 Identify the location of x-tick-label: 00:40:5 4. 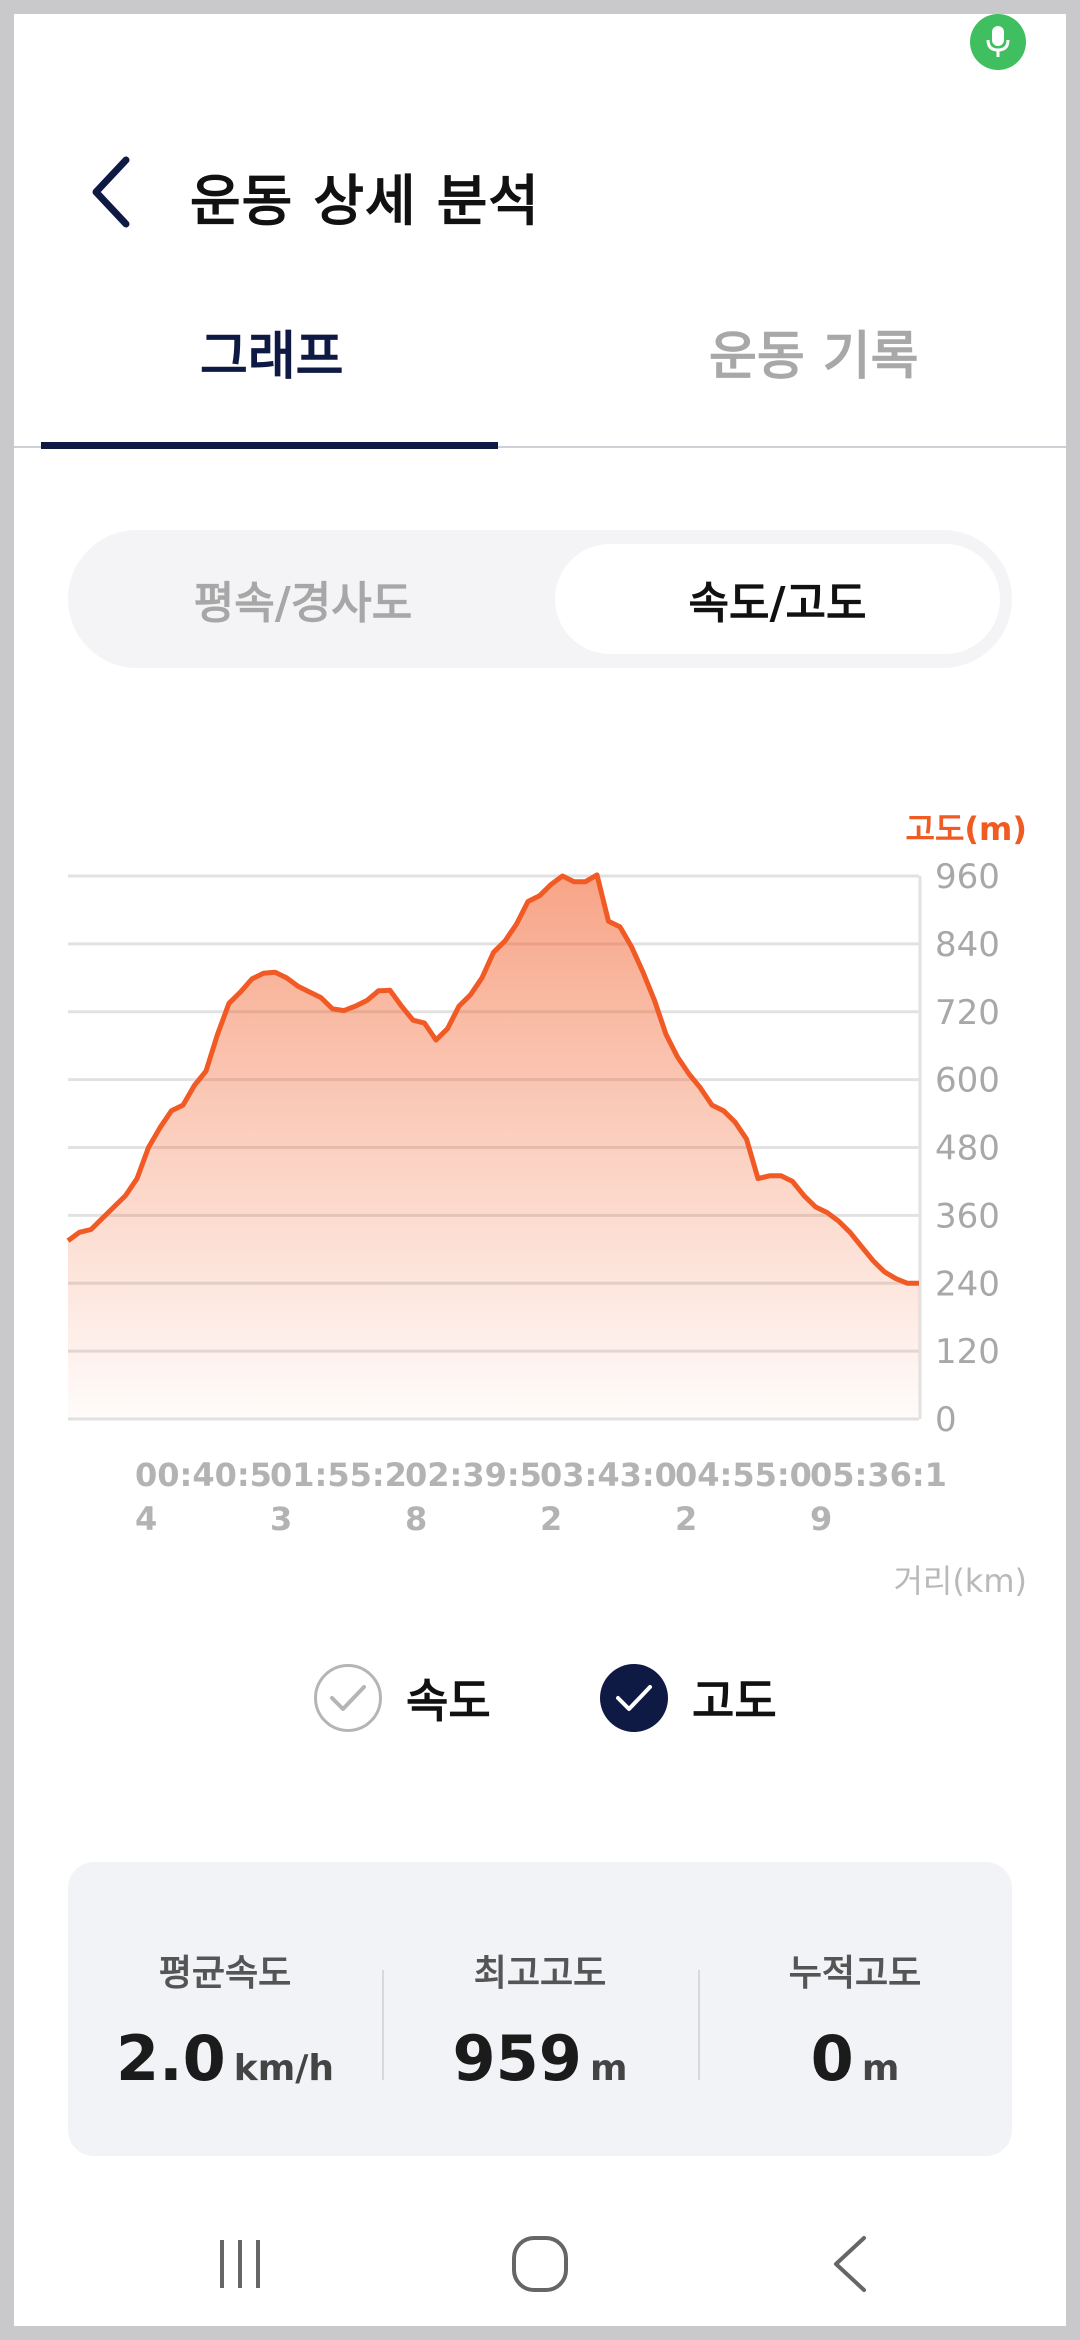
(203, 1497).